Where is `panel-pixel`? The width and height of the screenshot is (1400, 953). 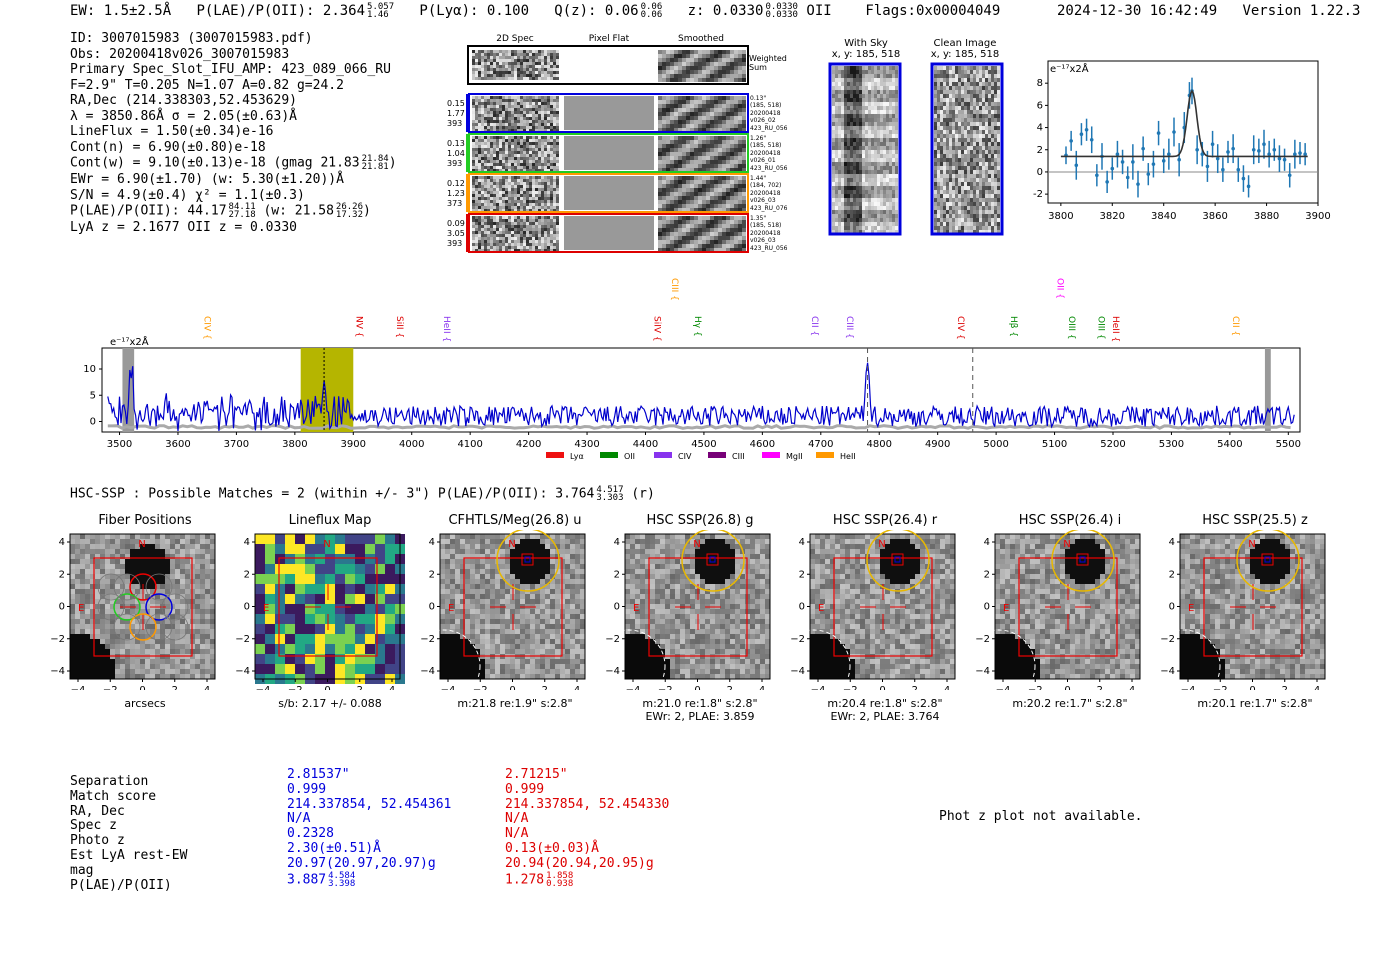 panel-pixel is located at coordinates (172, 541).